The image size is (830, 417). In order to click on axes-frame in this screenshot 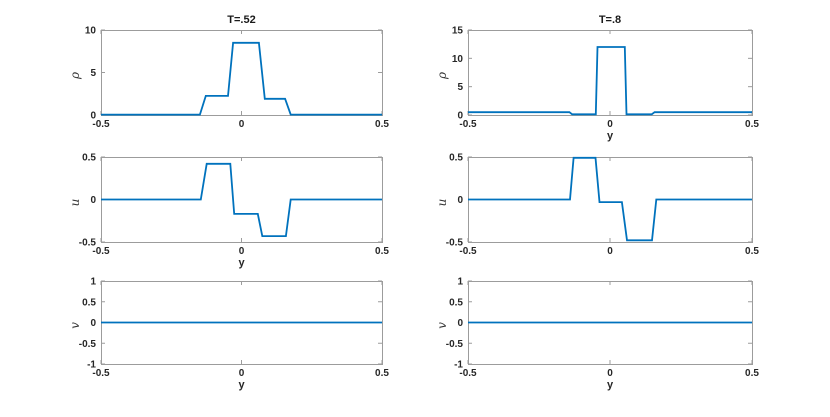, I will do `click(610, 73)`.